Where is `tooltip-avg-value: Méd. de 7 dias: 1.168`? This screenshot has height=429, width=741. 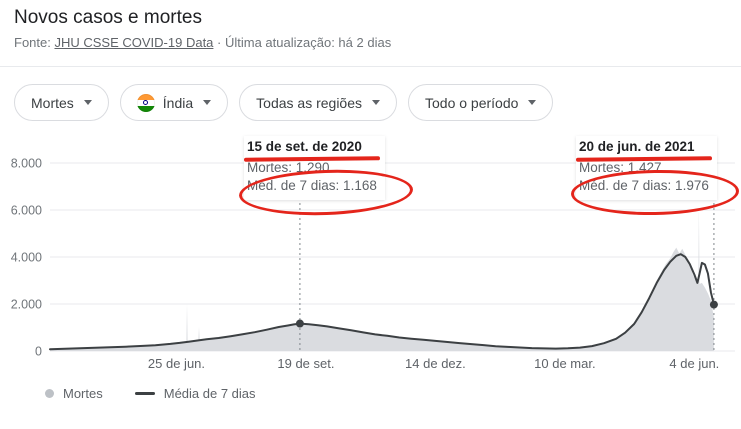
tooltip-avg-value: Méd. de 7 dias: 1.168 is located at coordinates (312, 185).